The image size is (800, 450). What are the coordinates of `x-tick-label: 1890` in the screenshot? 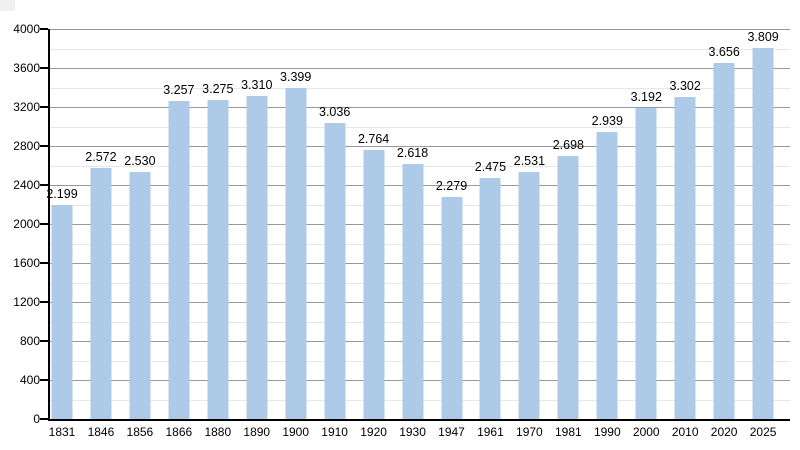 It's located at (257, 432).